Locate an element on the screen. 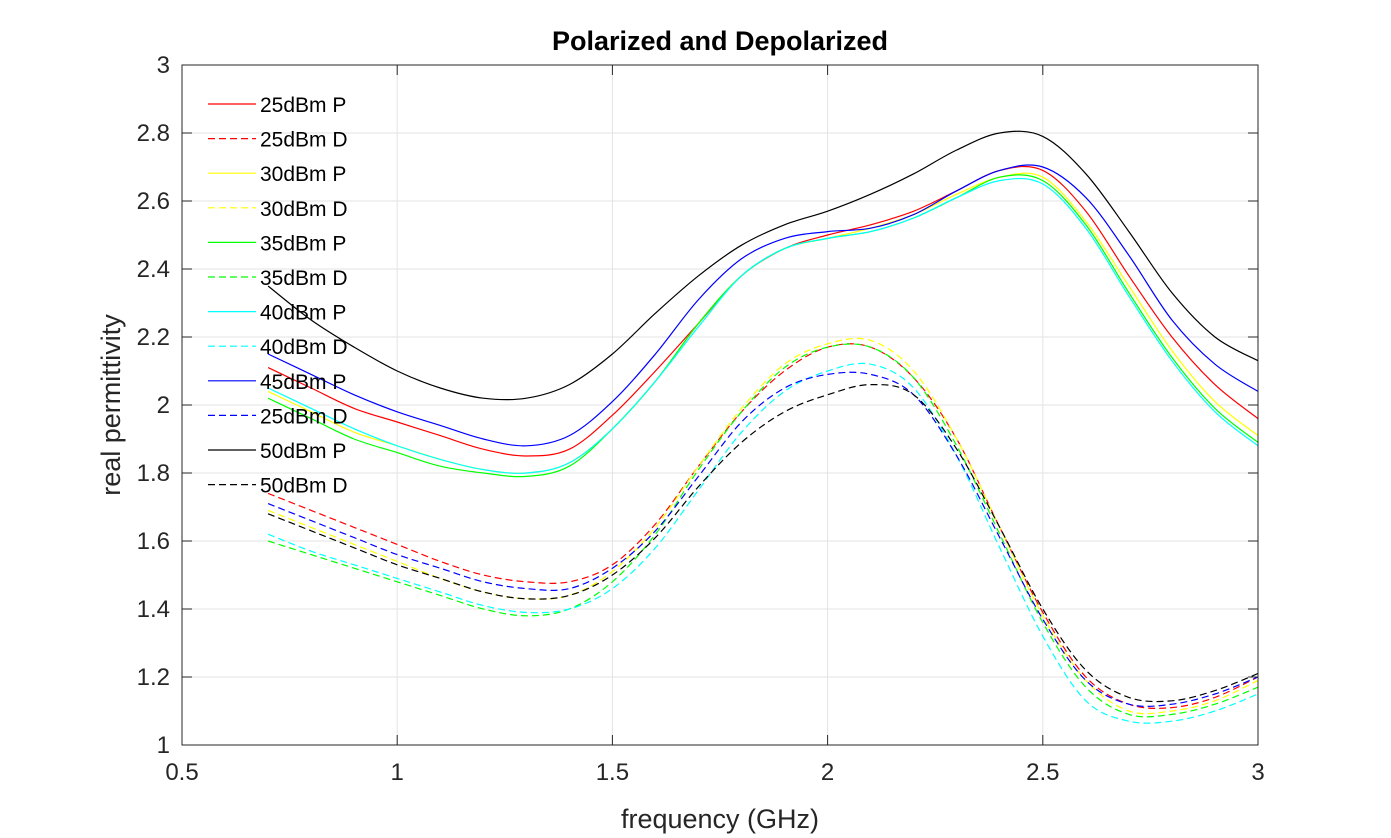 Image resolution: width=1391 pixels, height=838 pixels. y-tick-label: 1.4 is located at coordinates (153, 609).